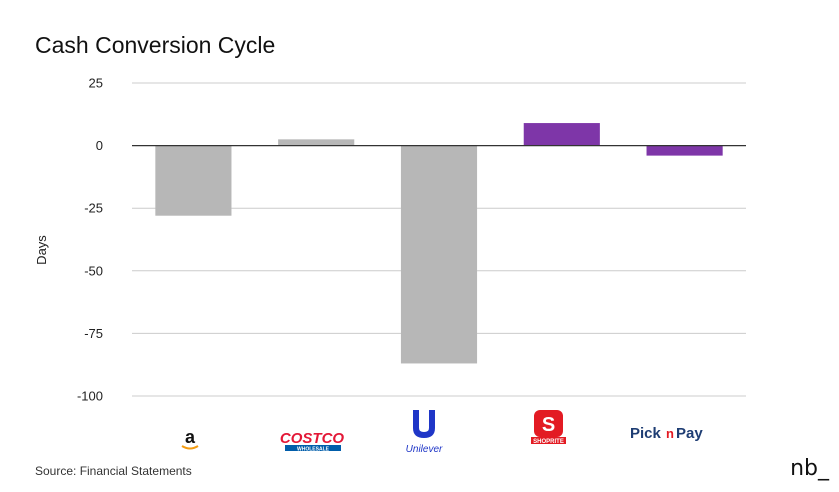  What do you see at coordinates (113, 471) in the screenshot?
I see `source-note: Source: Financial Statements` at bounding box center [113, 471].